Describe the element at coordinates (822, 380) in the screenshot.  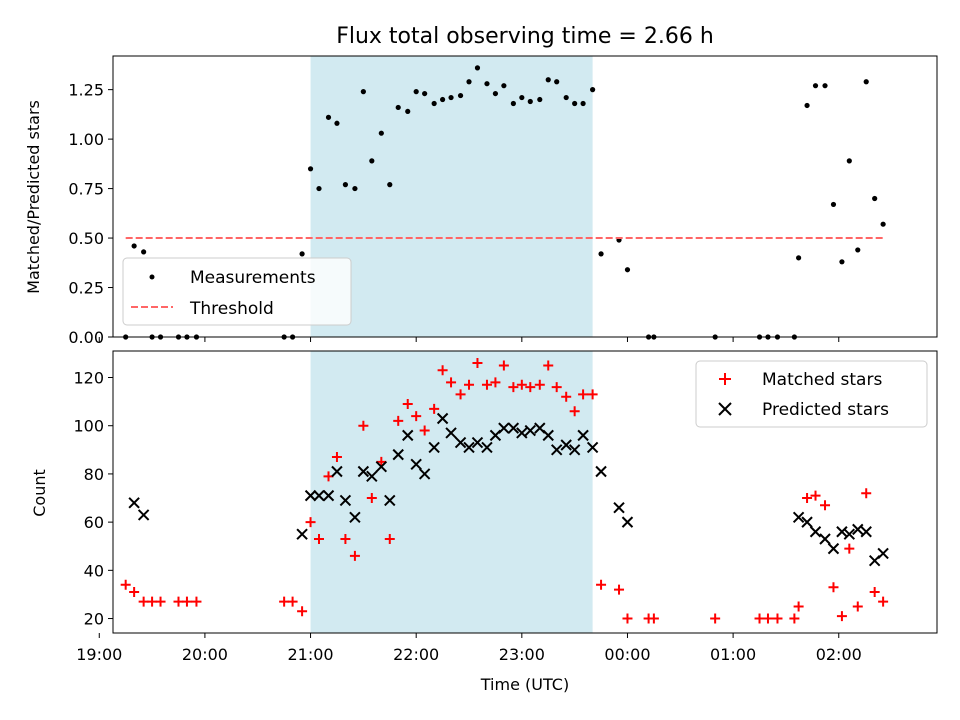
I see `legend-matched-label: Matched stars` at that location.